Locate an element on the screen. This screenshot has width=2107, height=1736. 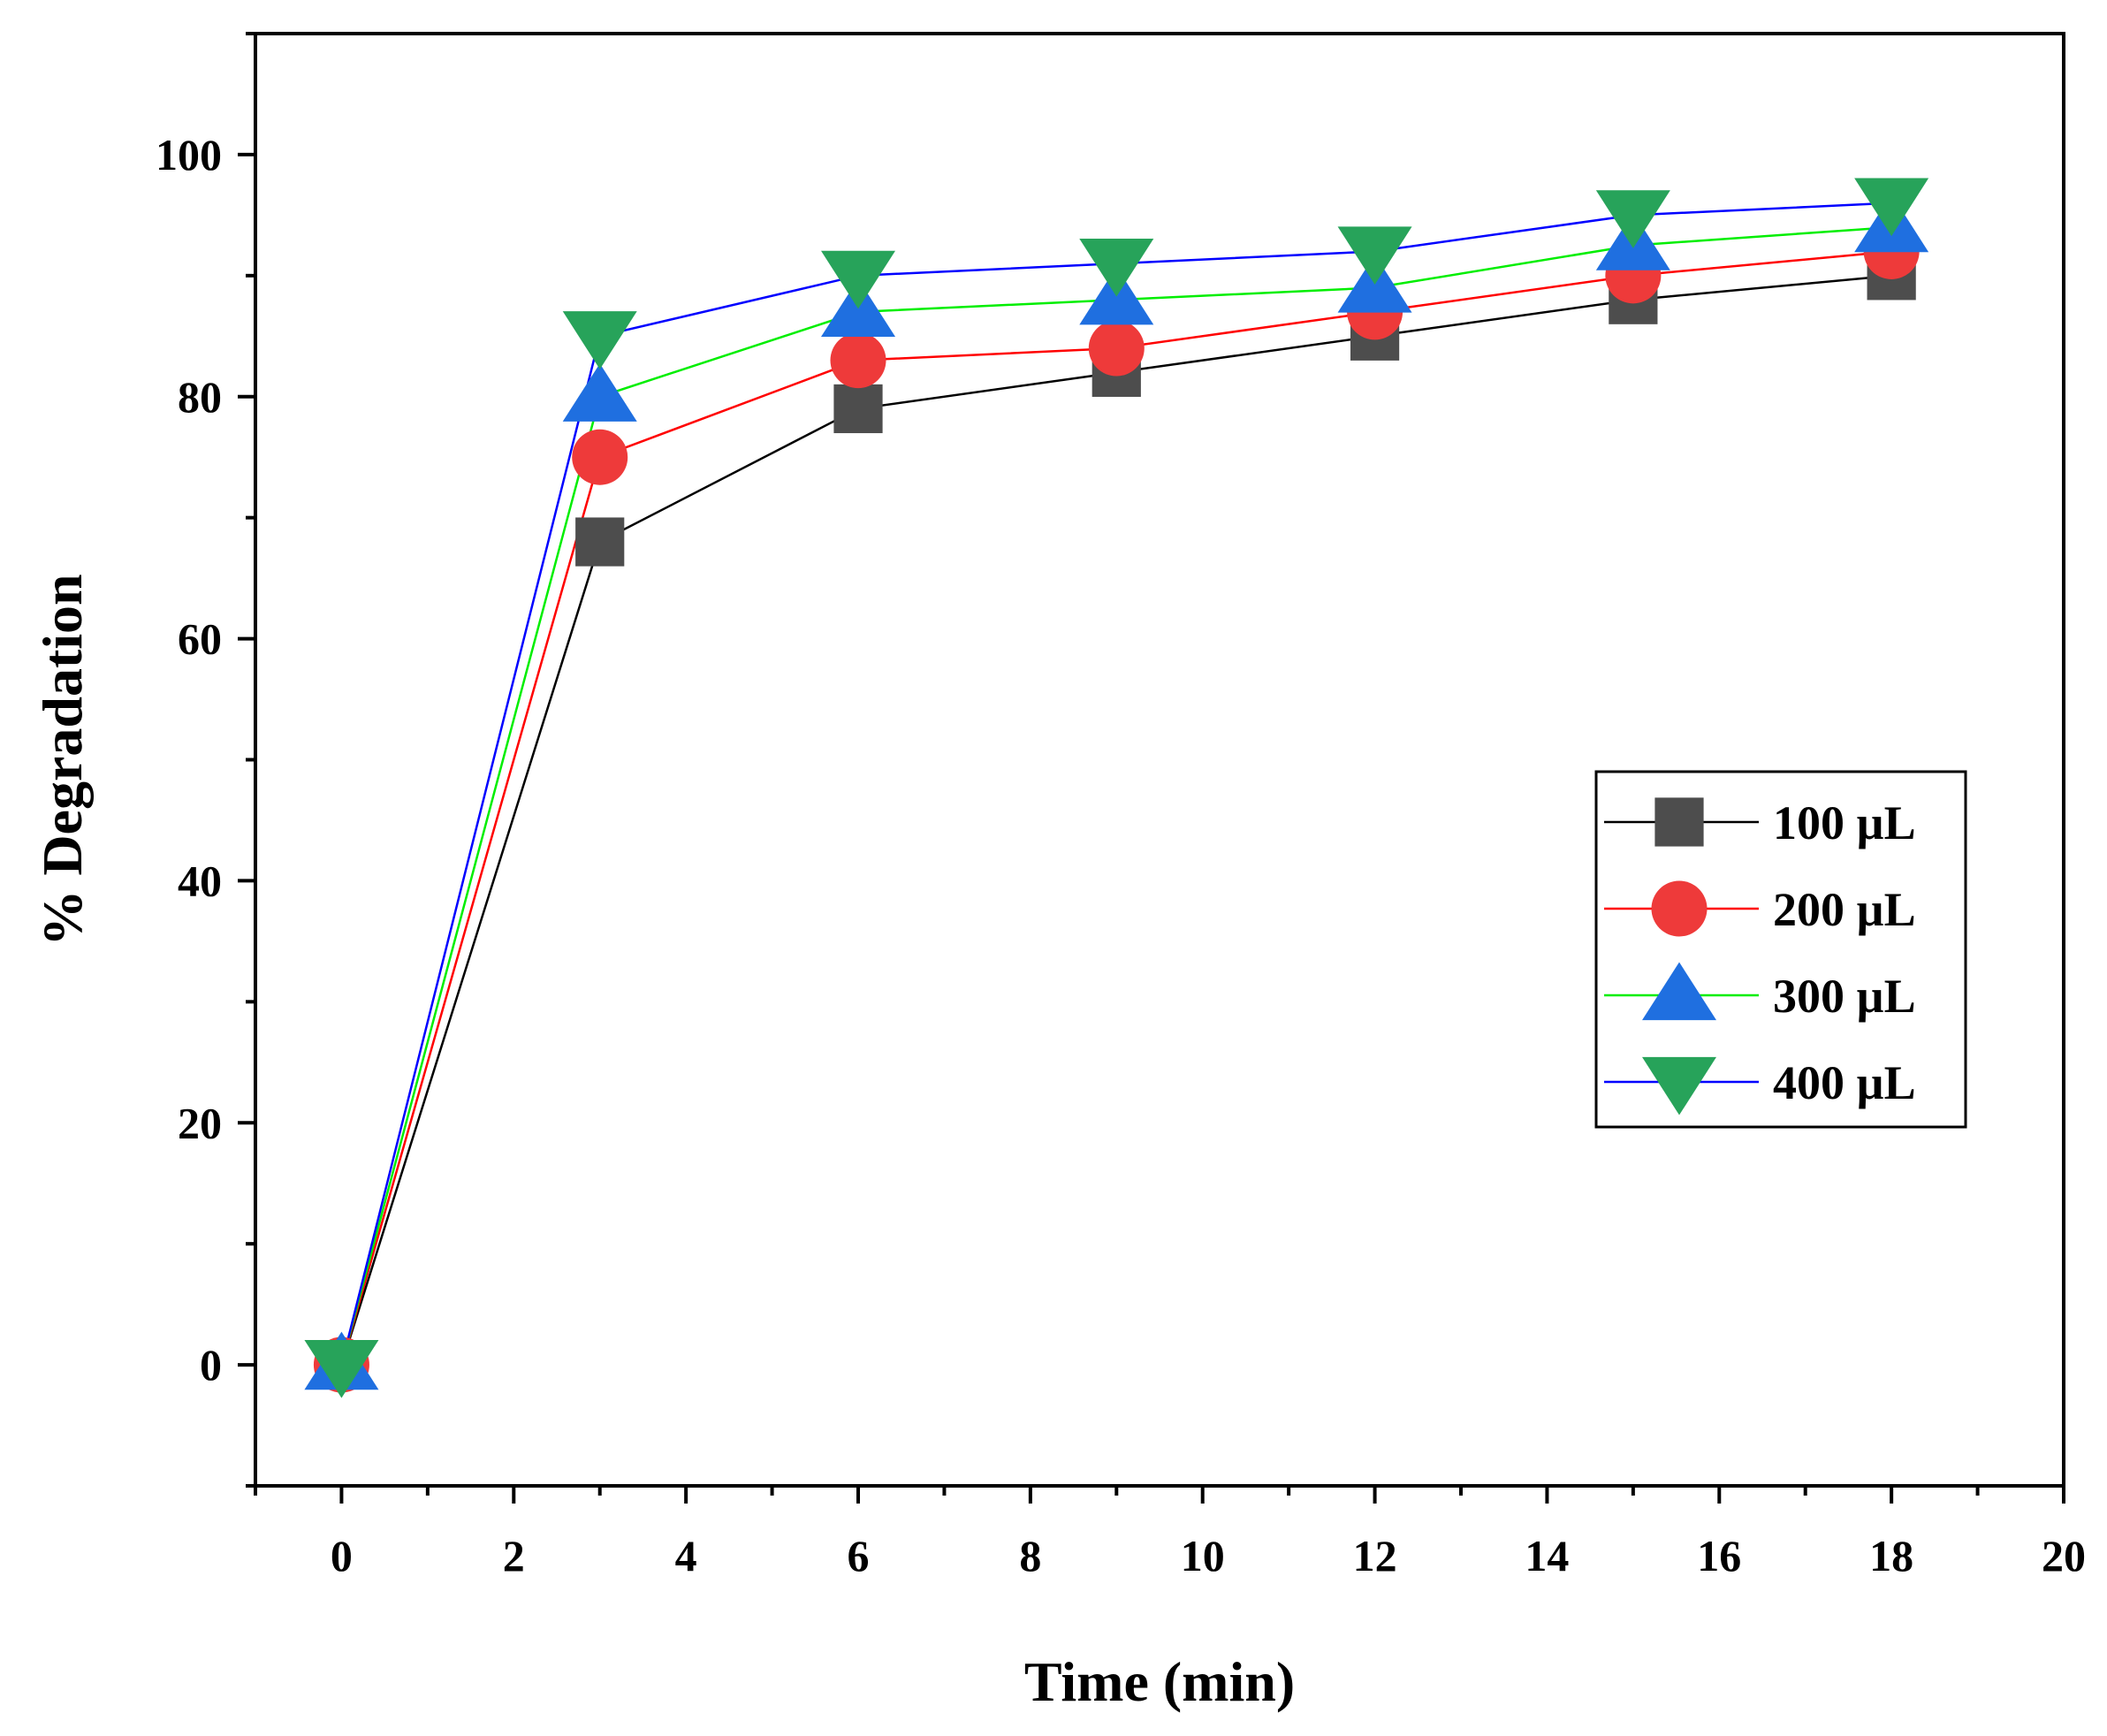
legend-label: 100 µL is located at coordinates (1845, 822).